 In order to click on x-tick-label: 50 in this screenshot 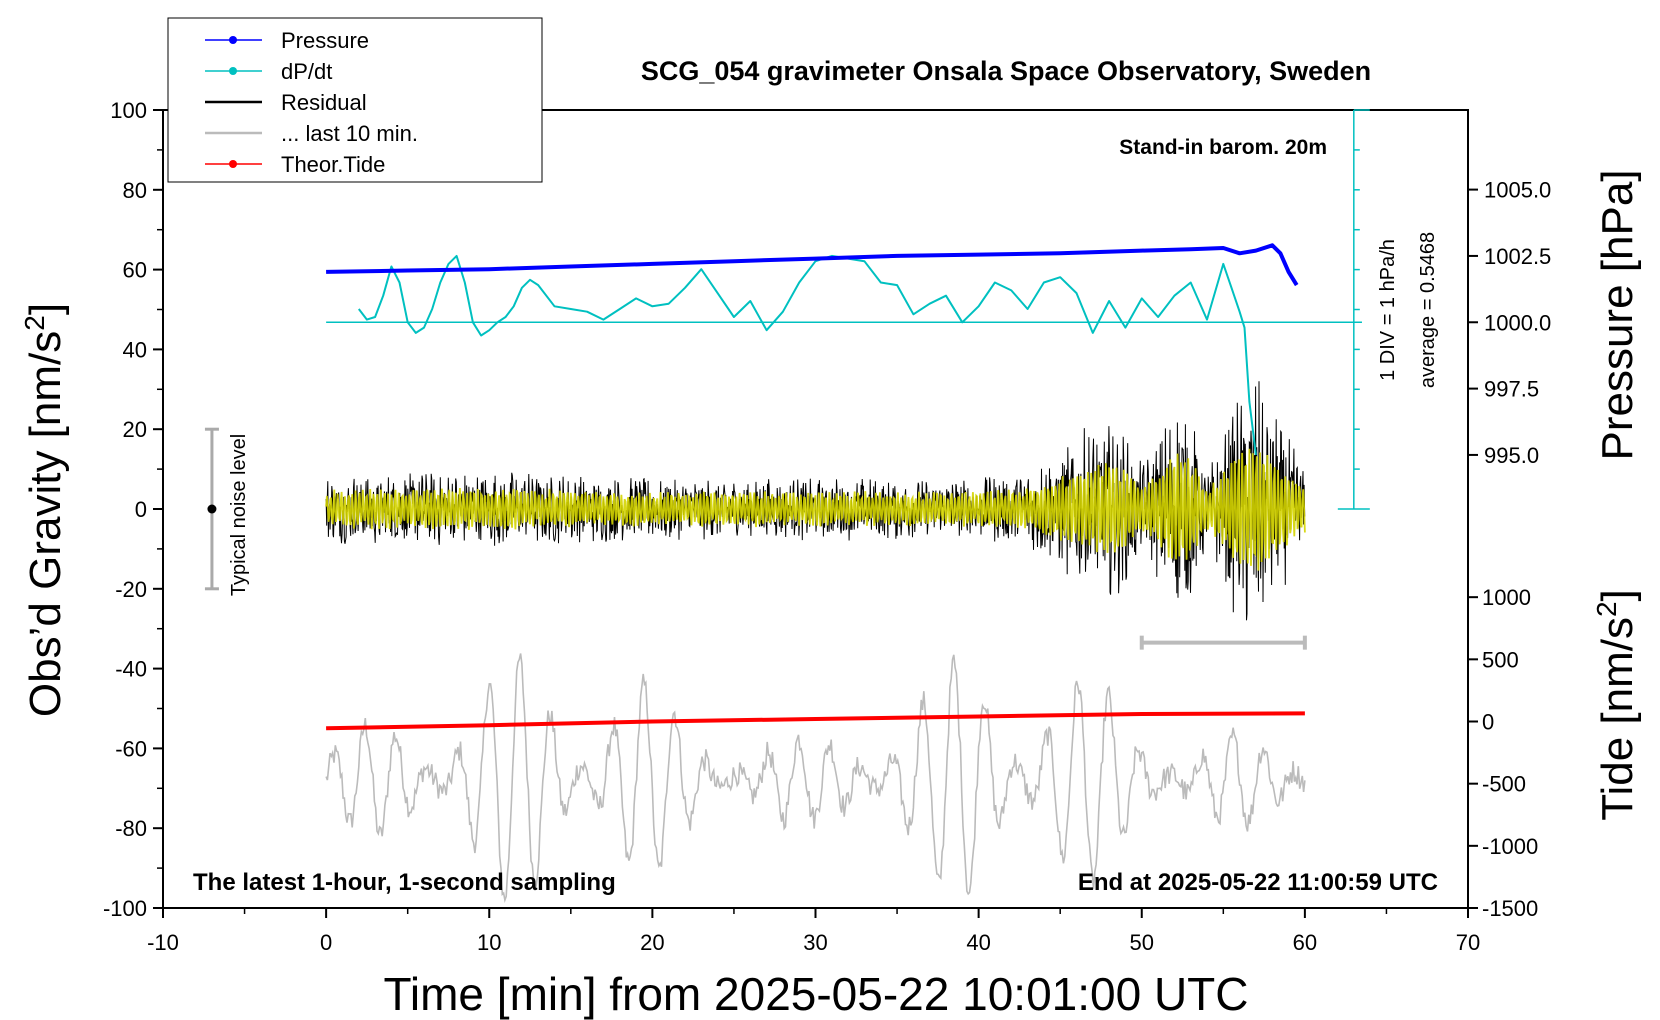, I will do `click(1142, 942)`.